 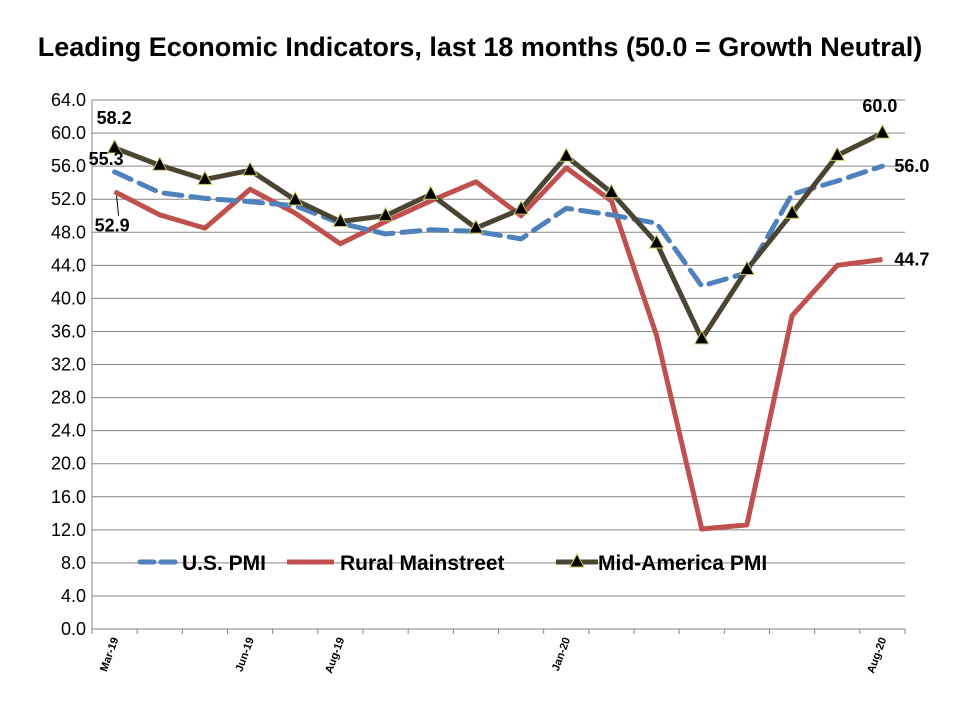 I want to click on y-tick-label: 64.0, so click(x=68, y=100).